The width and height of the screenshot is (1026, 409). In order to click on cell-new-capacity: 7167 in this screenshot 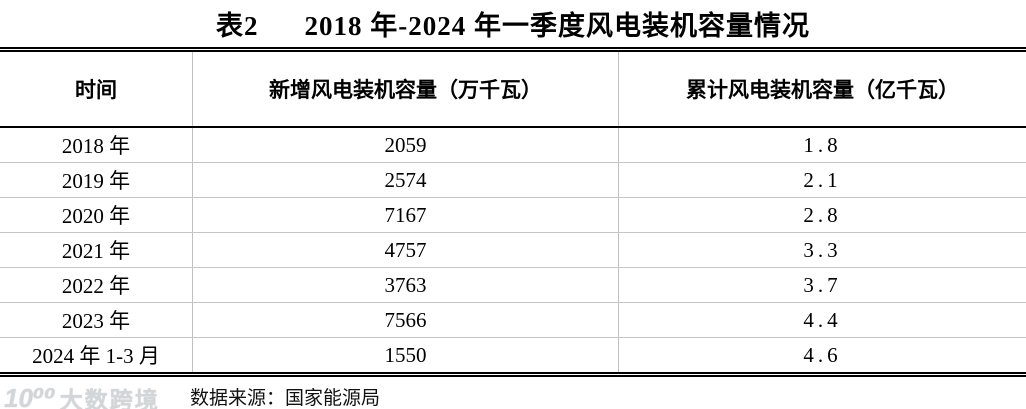, I will do `click(405, 215)`.